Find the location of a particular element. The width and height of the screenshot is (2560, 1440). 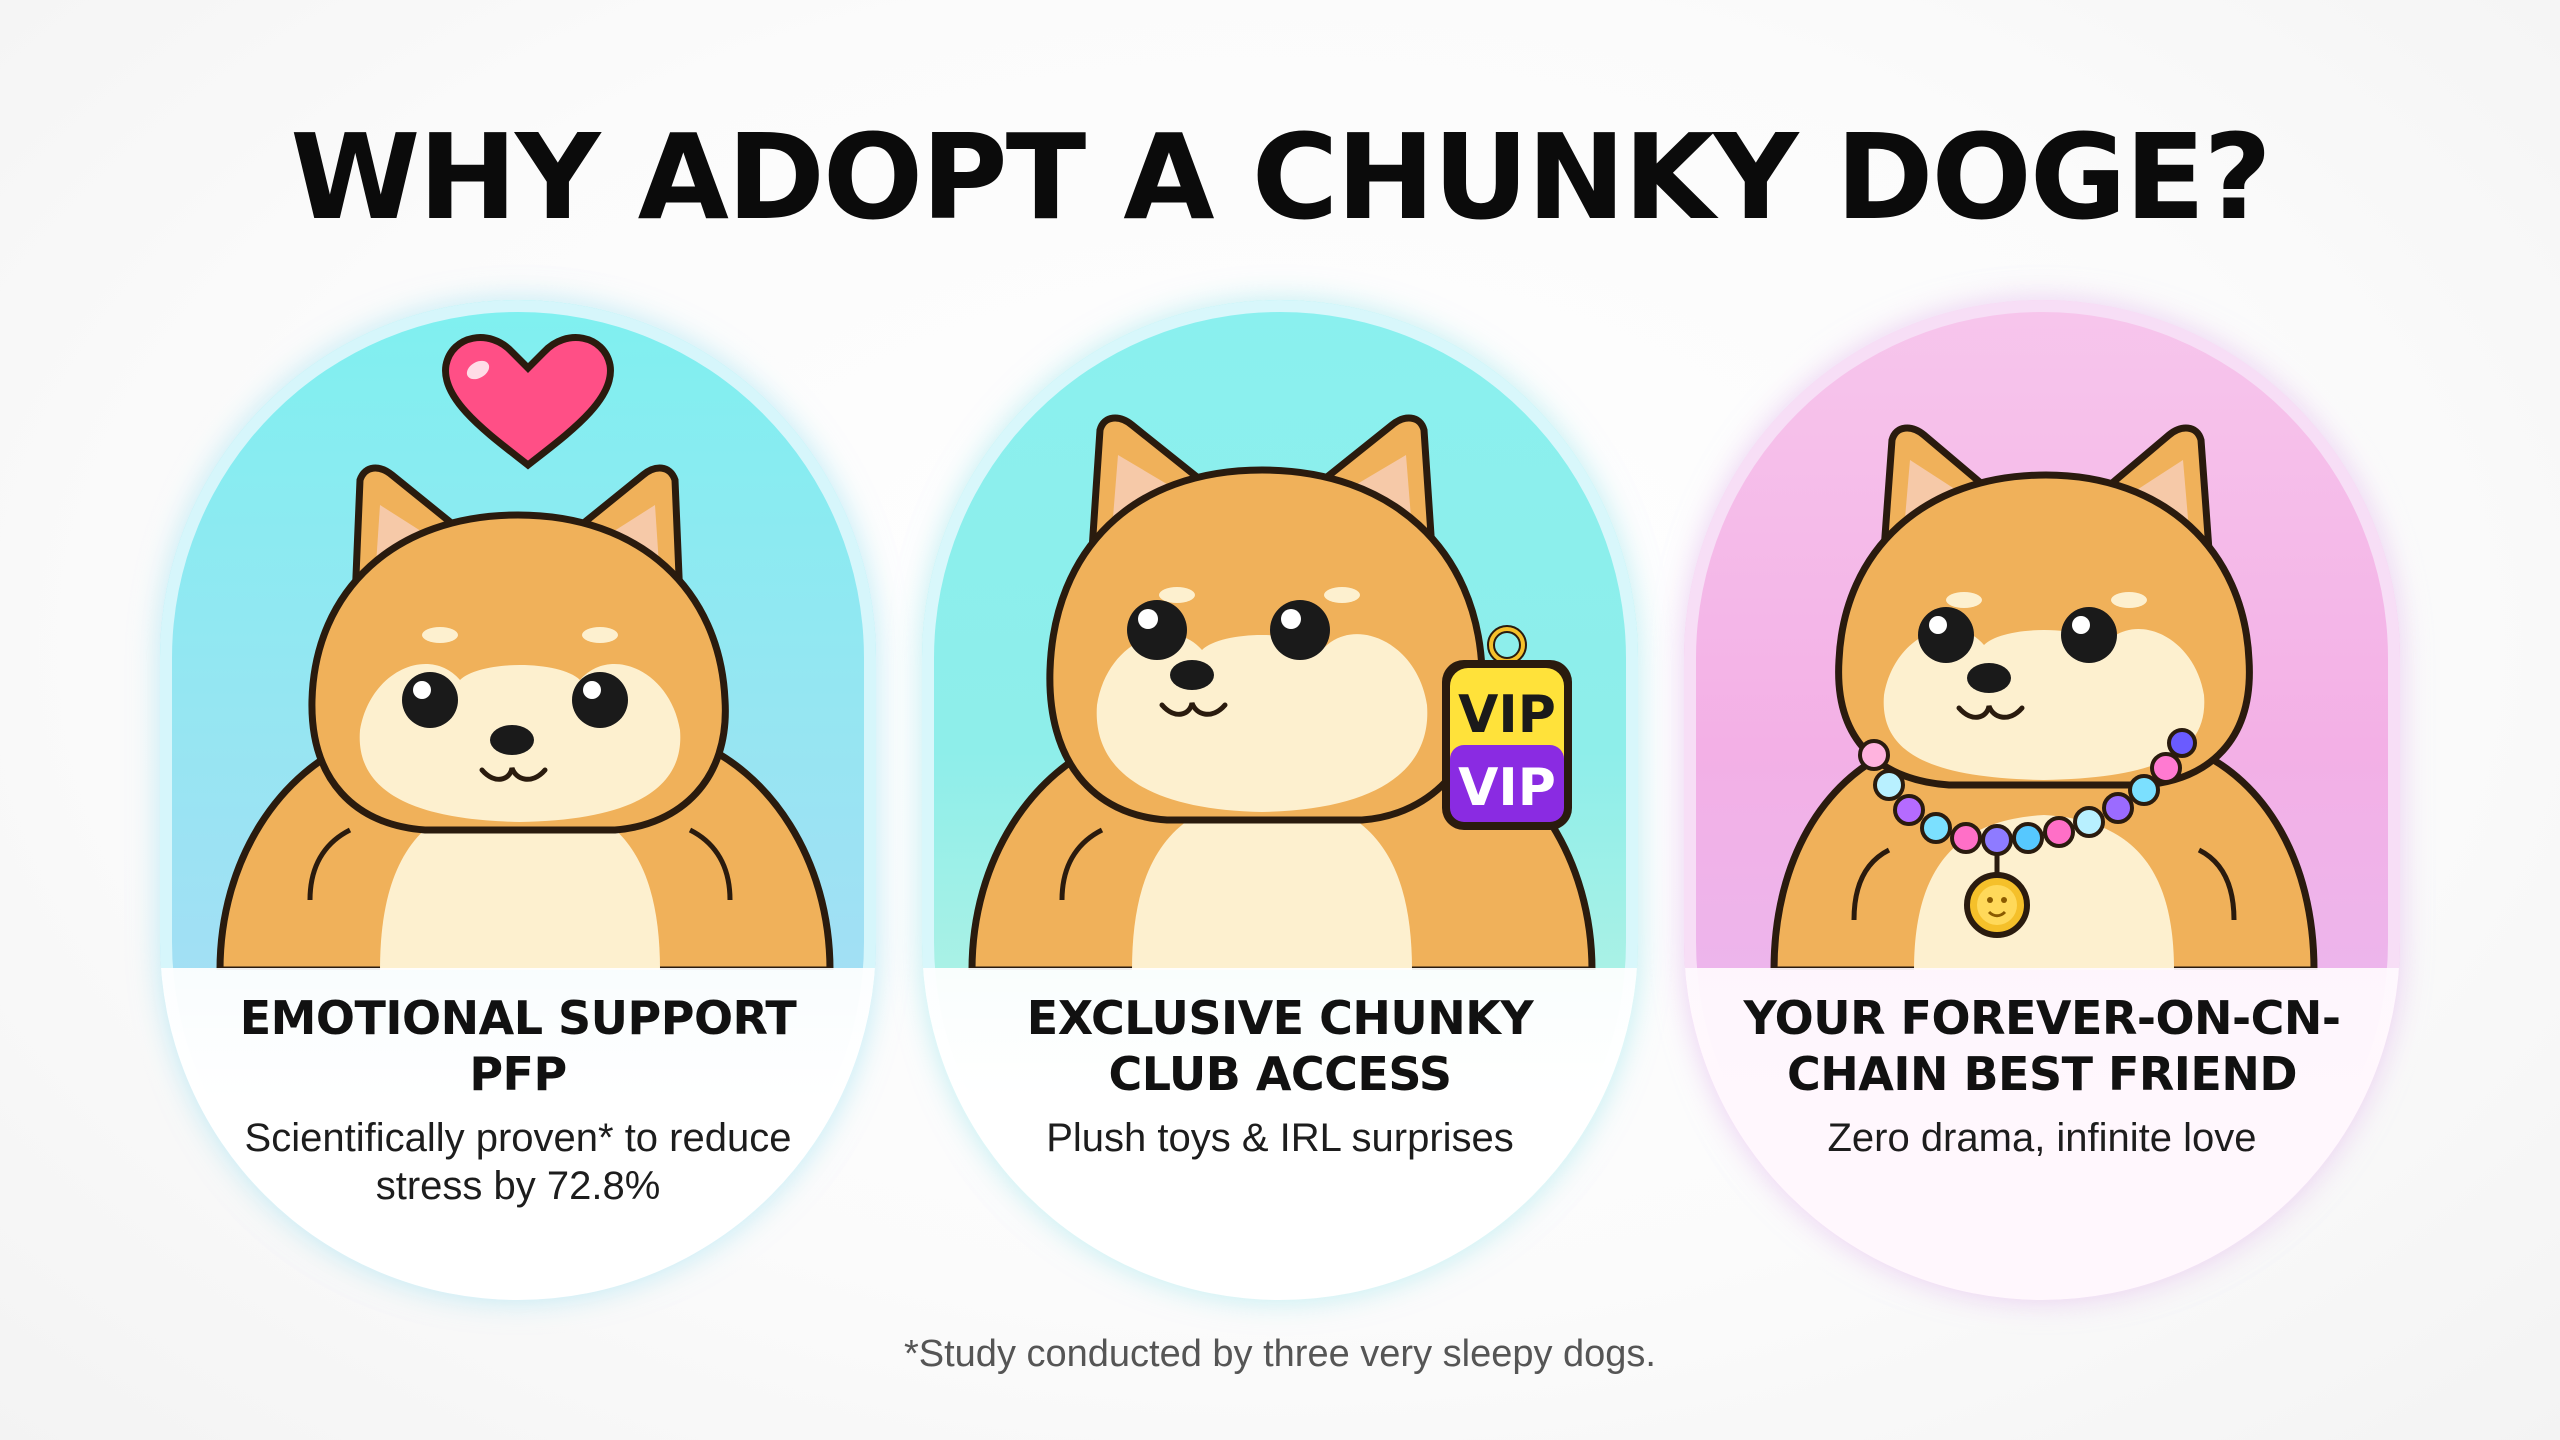

page-title: WHY ADOPT A CHUNKY DOGE? is located at coordinates (1281, 177).